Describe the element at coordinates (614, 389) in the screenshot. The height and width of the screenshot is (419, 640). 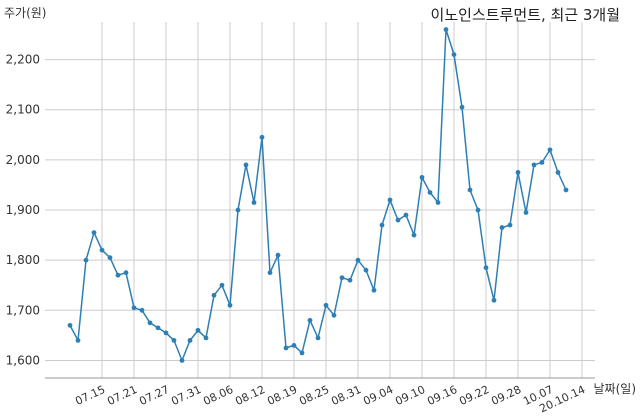
I see `x-axis-label: 날짜(일)` at that location.